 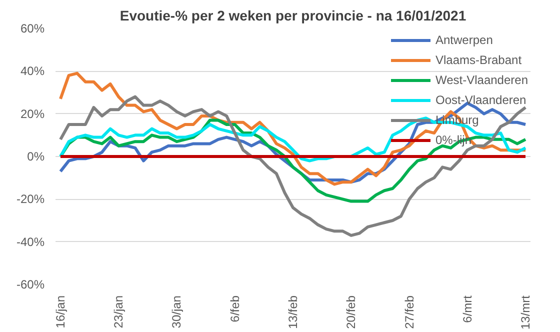 What do you see at coordinates (467, 308) in the screenshot?
I see `x-tick-label: 6/mrt` at bounding box center [467, 308].